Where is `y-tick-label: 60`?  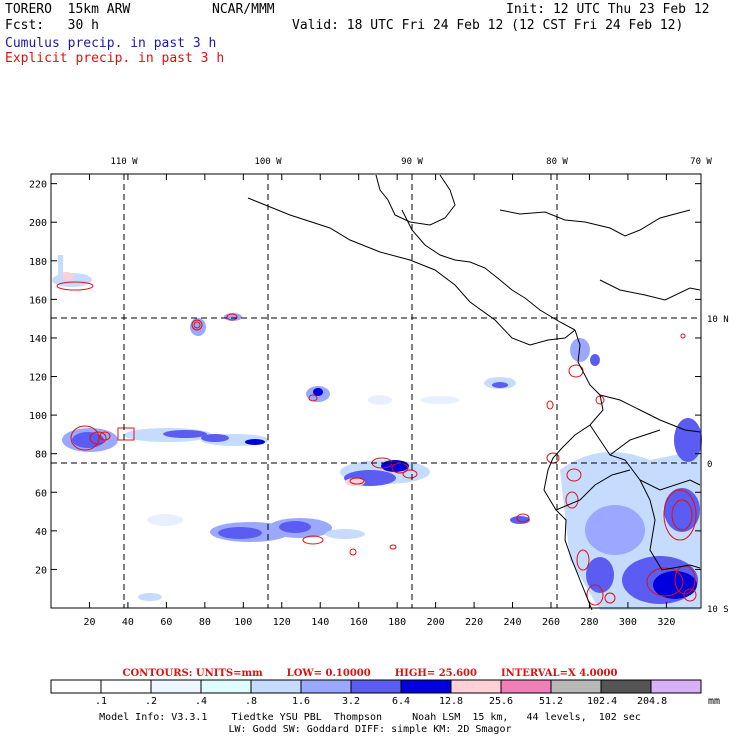 y-tick-label: 60 is located at coordinates (41, 493).